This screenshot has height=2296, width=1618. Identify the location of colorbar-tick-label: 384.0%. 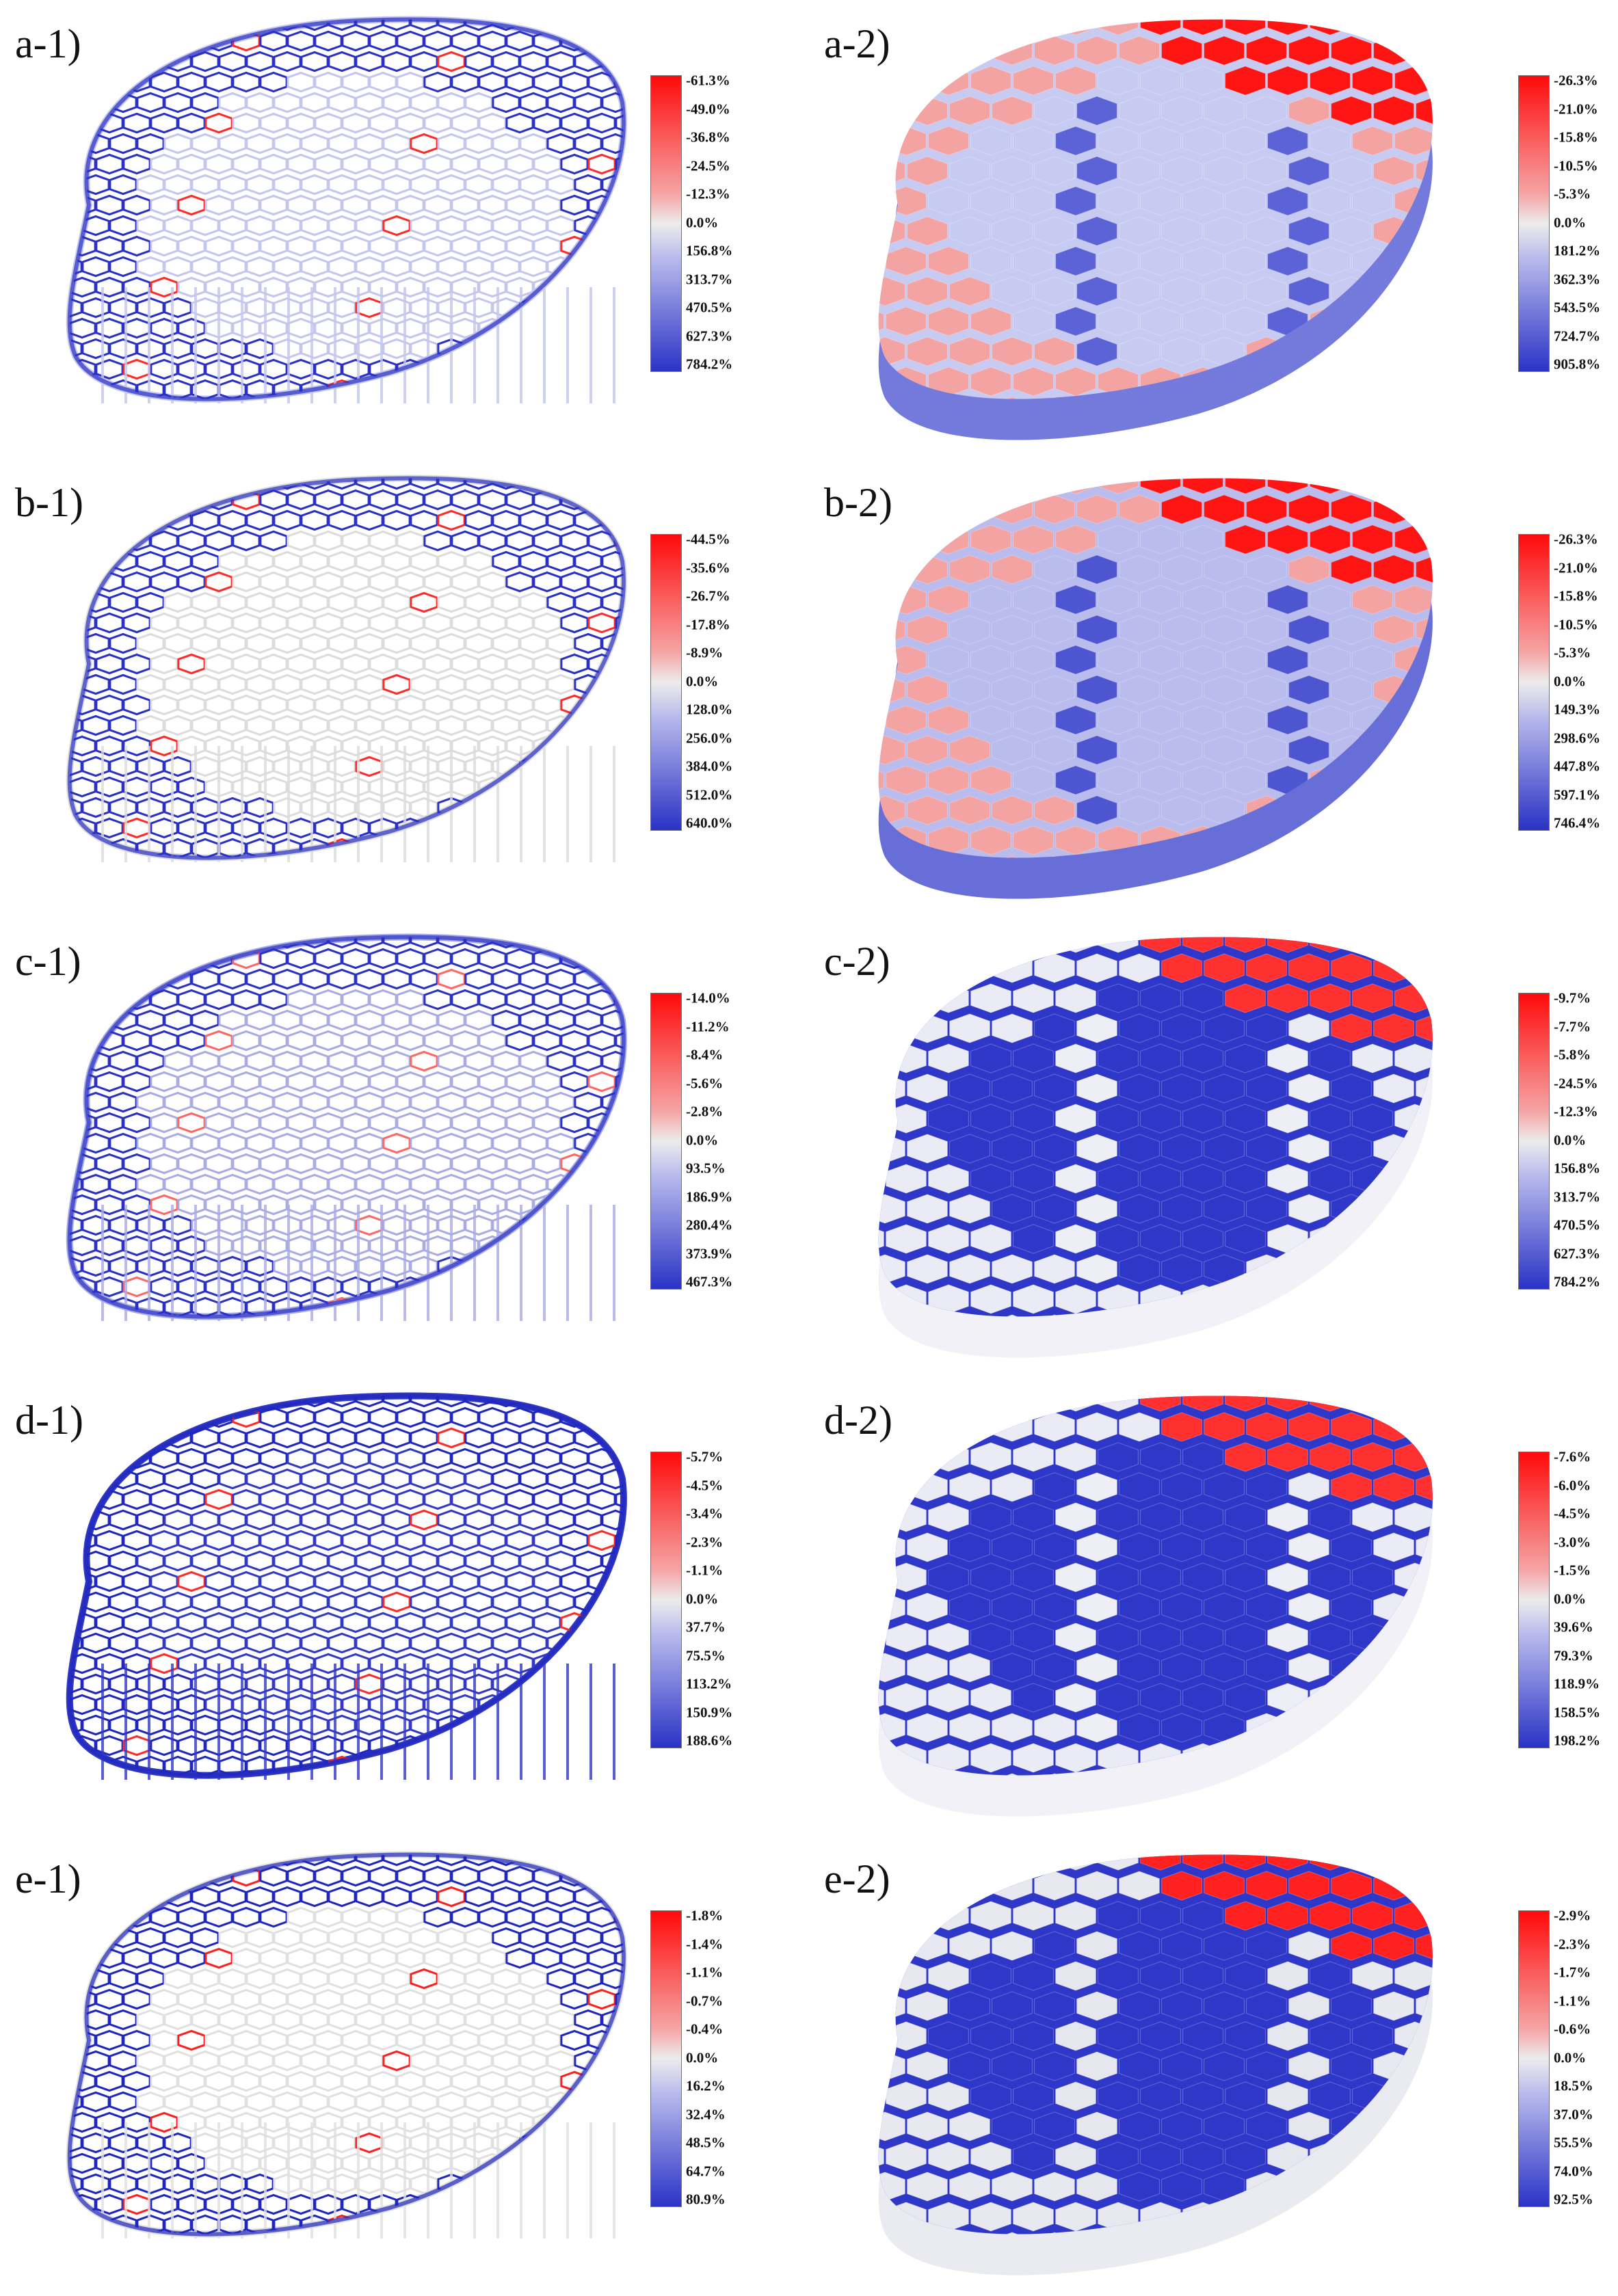
(709, 766).